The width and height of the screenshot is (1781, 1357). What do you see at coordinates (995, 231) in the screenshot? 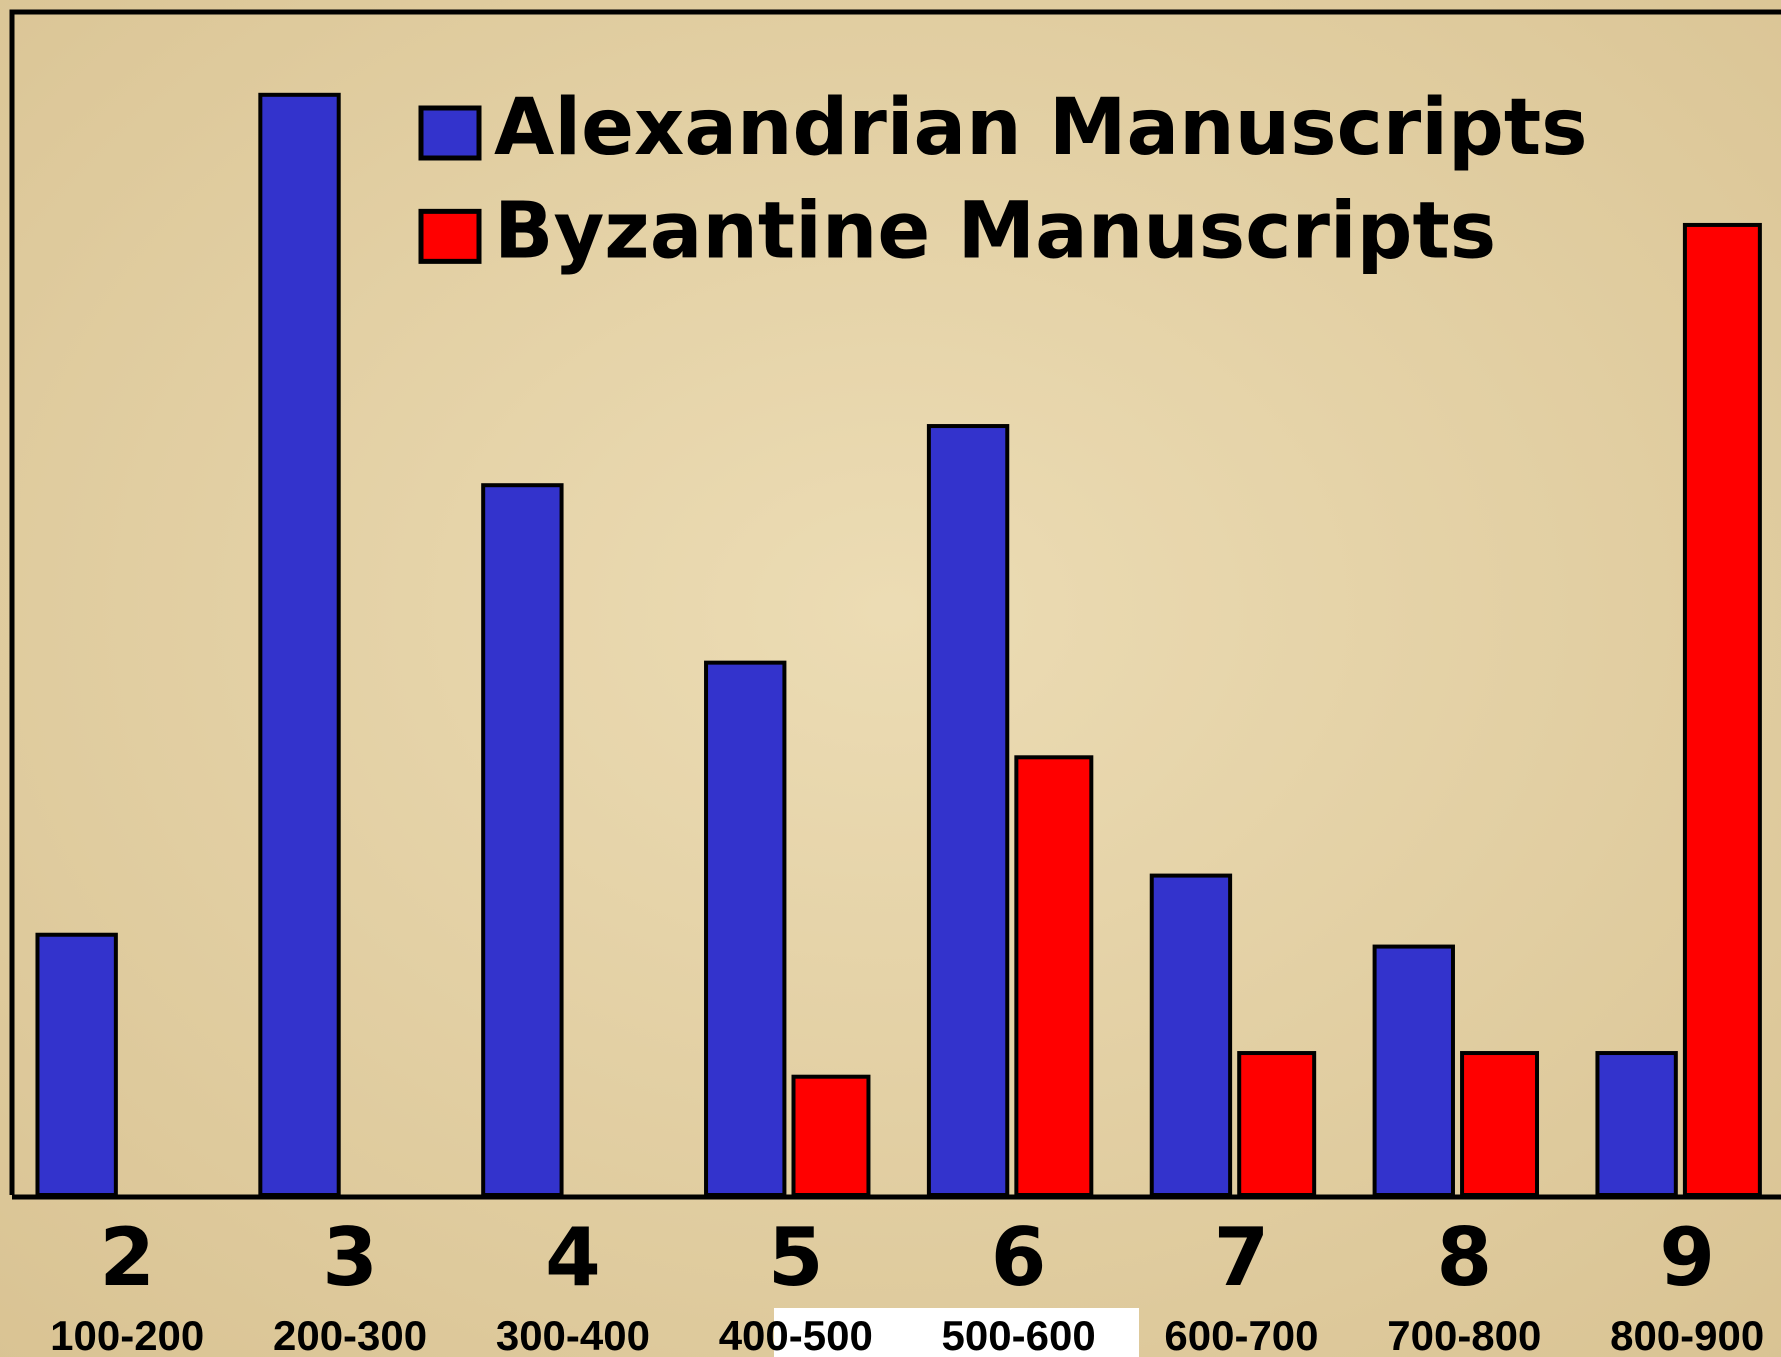
I see `legend-label: Byzantine Manuscripts` at bounding box center [995, 231].